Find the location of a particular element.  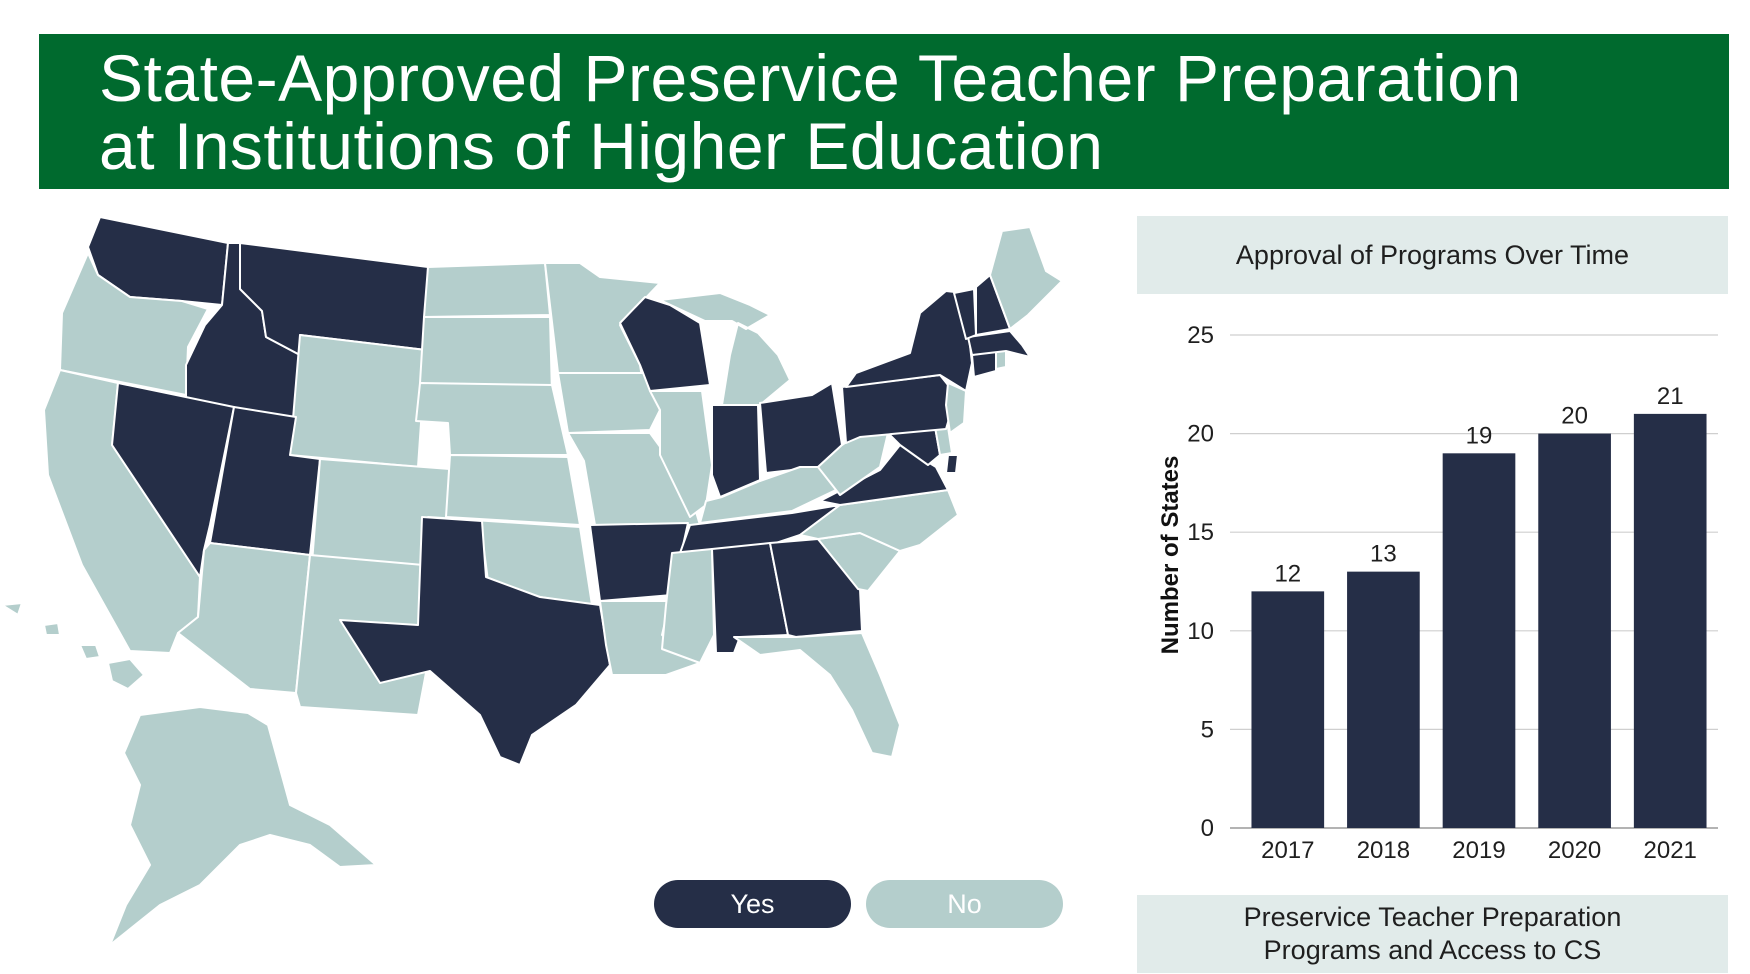

state-ri is located at coordinates (1001, 360).